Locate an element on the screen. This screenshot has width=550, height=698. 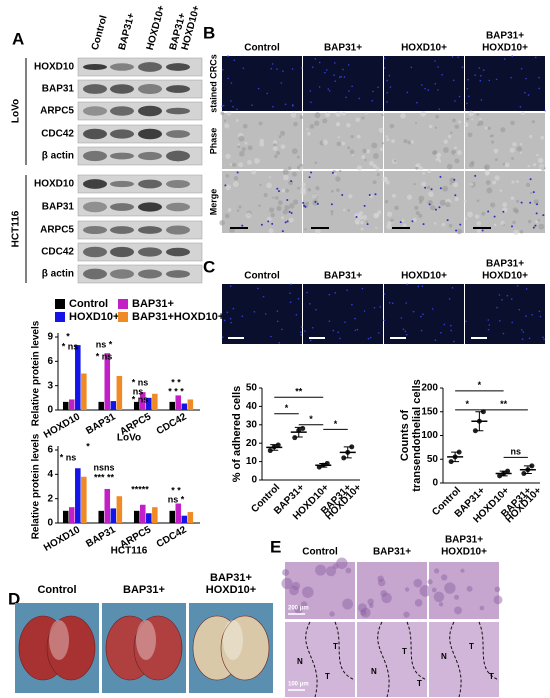
significance: ** is located at coordinates (299, 392).